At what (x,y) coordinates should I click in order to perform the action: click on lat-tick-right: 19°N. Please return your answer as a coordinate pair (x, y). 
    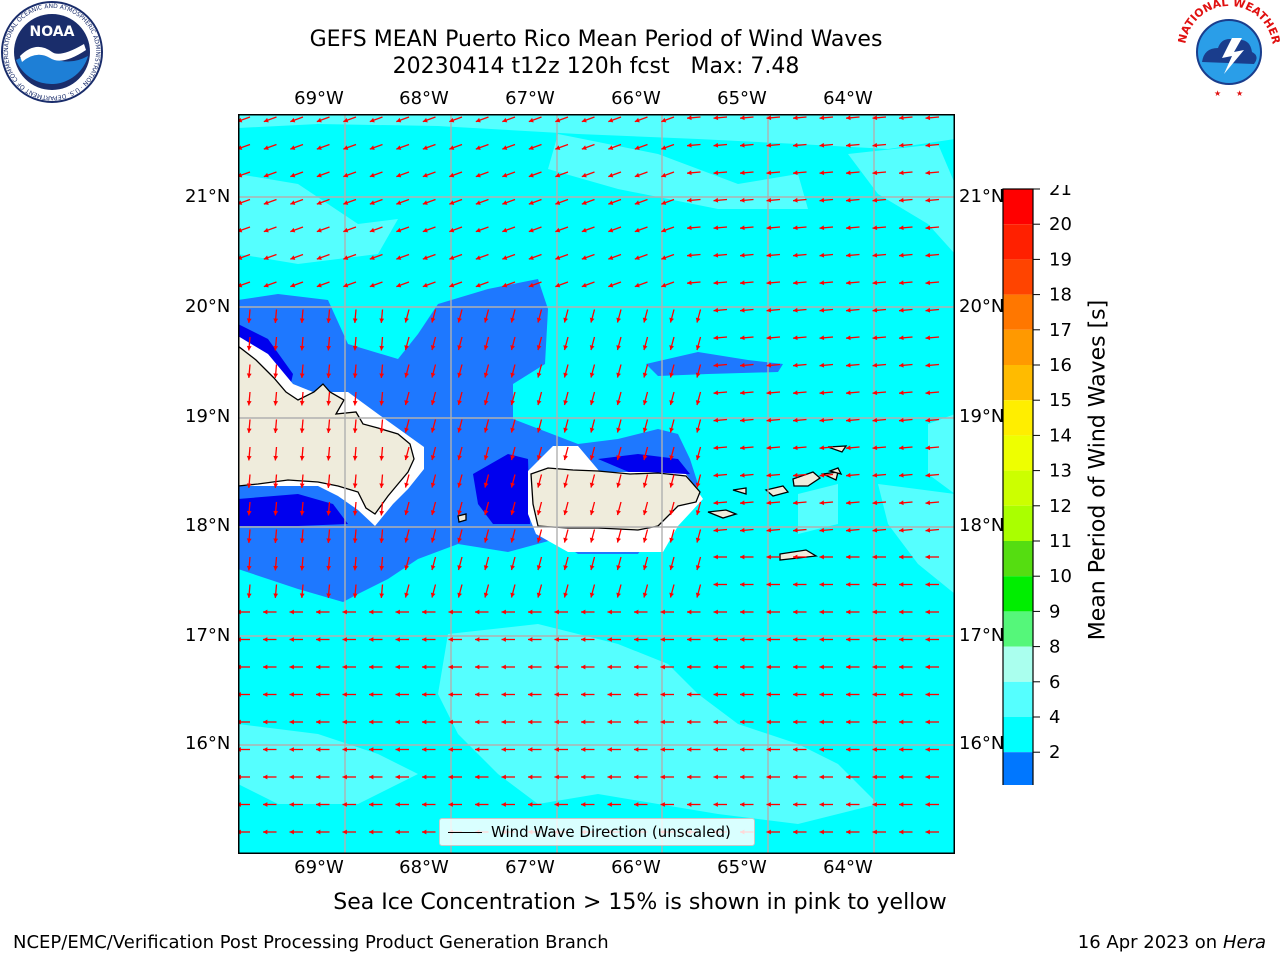
    Looking at the image, I should click on (982, 416).